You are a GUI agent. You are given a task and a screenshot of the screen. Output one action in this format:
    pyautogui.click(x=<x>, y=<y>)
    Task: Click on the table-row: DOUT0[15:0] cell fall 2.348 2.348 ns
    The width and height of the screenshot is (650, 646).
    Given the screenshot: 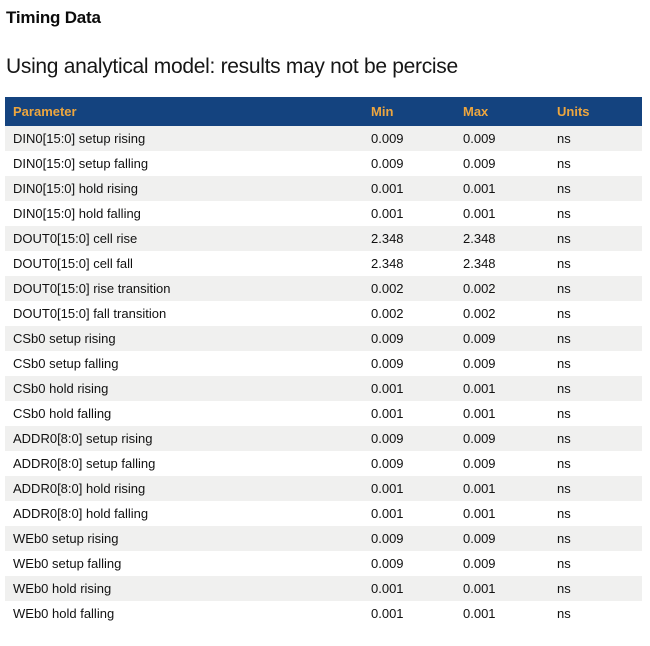 What is the action you would take?
    pyautogui.click(x=323, y=263)
    